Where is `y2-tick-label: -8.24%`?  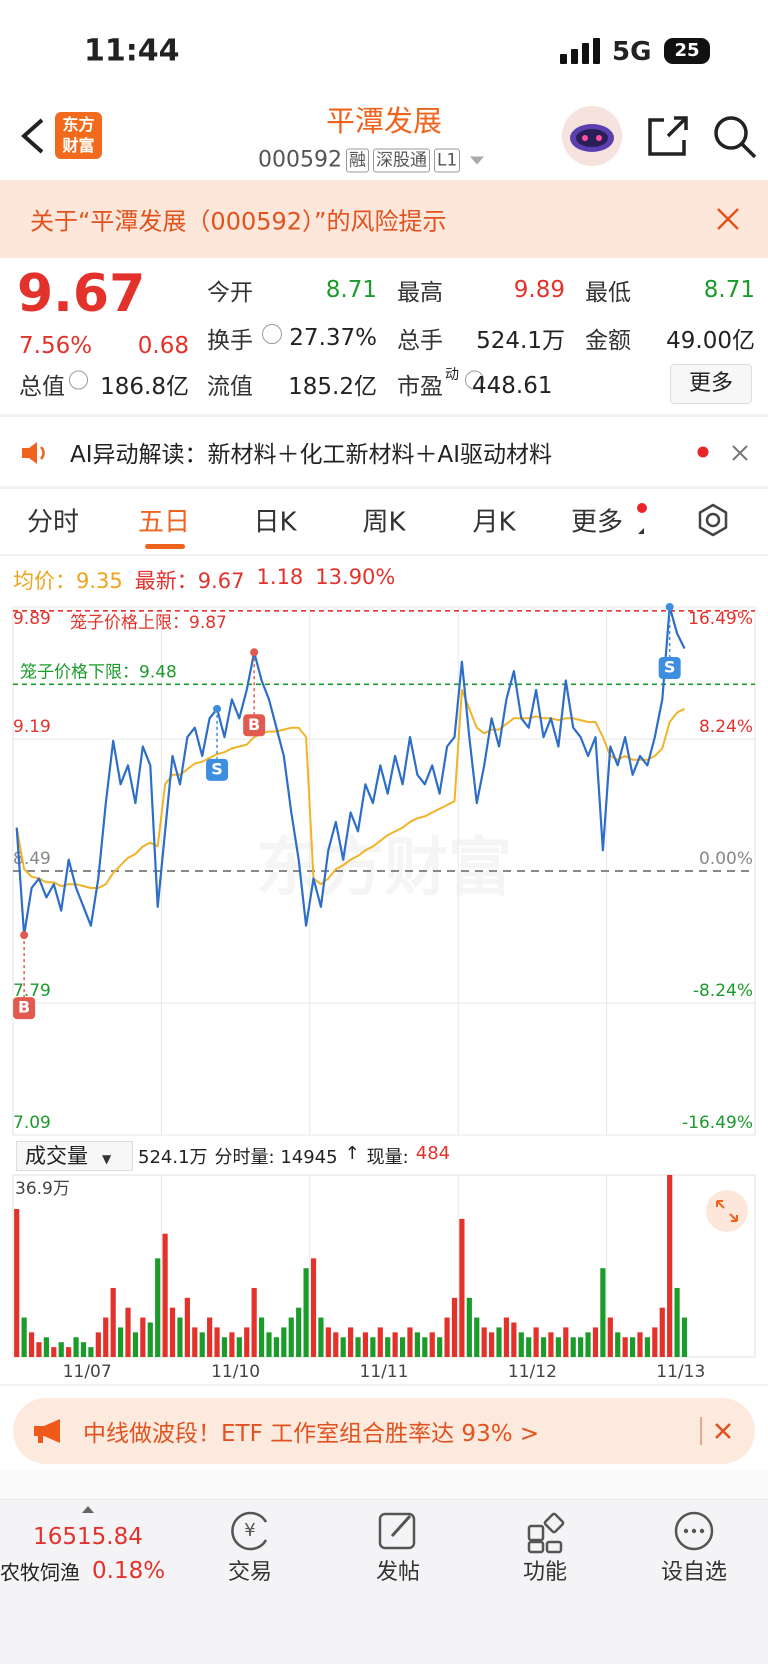 y2-tick-label: -8.24% is located at coordinates (723, 991).